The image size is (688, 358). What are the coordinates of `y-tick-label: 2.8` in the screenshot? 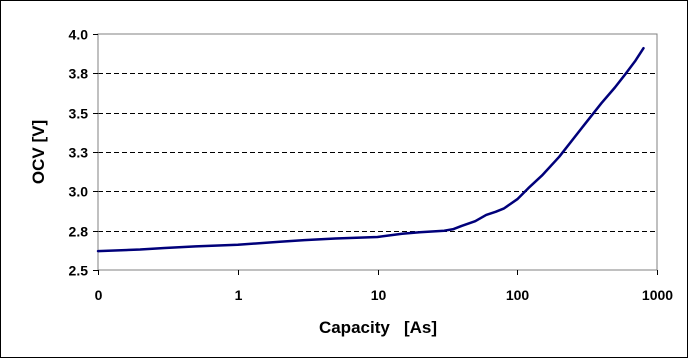 It's located at (79, 232).